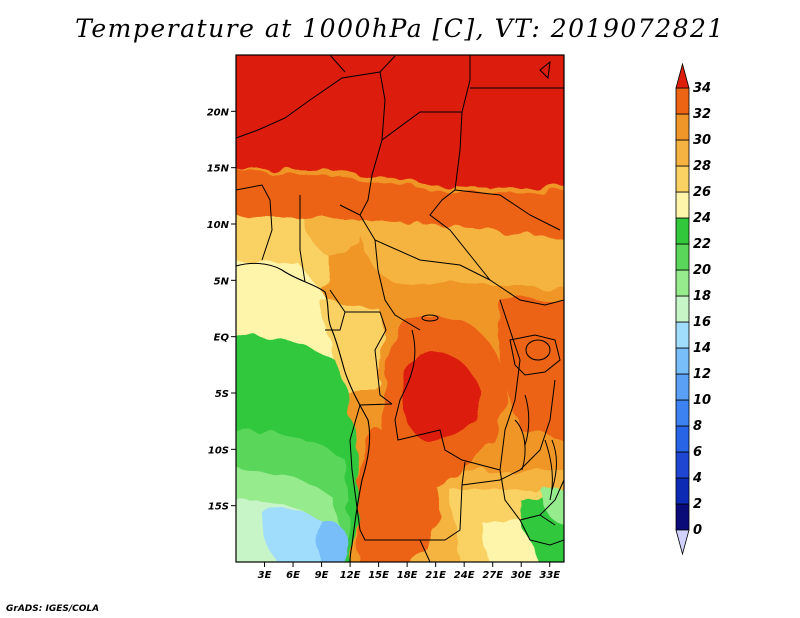  I want to click on x-tick-label: 6E, so click(293, 575).